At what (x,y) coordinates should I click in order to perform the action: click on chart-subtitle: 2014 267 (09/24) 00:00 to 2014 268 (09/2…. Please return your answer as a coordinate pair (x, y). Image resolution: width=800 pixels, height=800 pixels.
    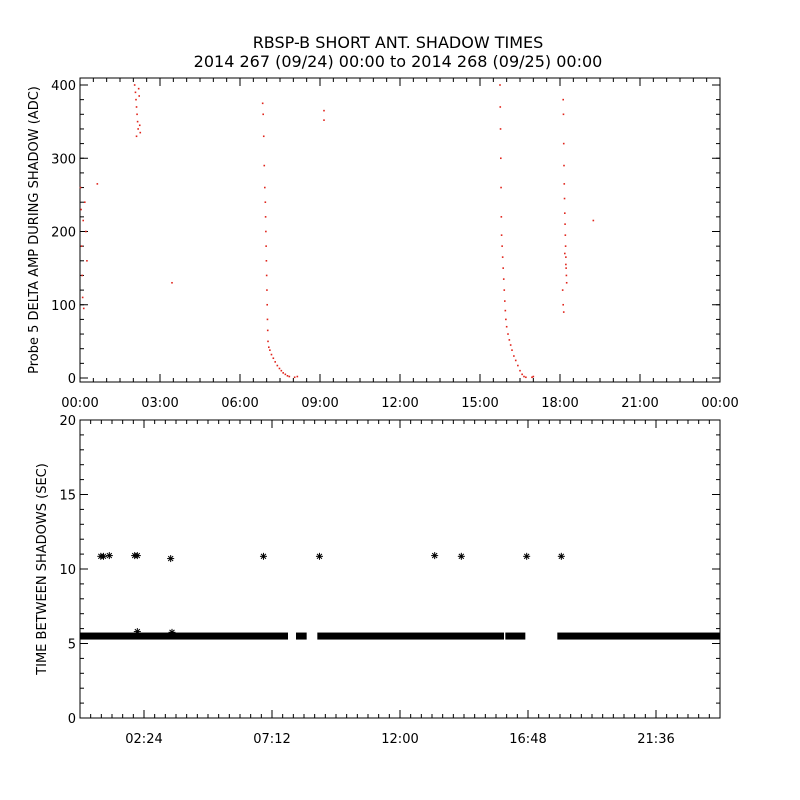
    Looking at the image, I should click on (398, 61).